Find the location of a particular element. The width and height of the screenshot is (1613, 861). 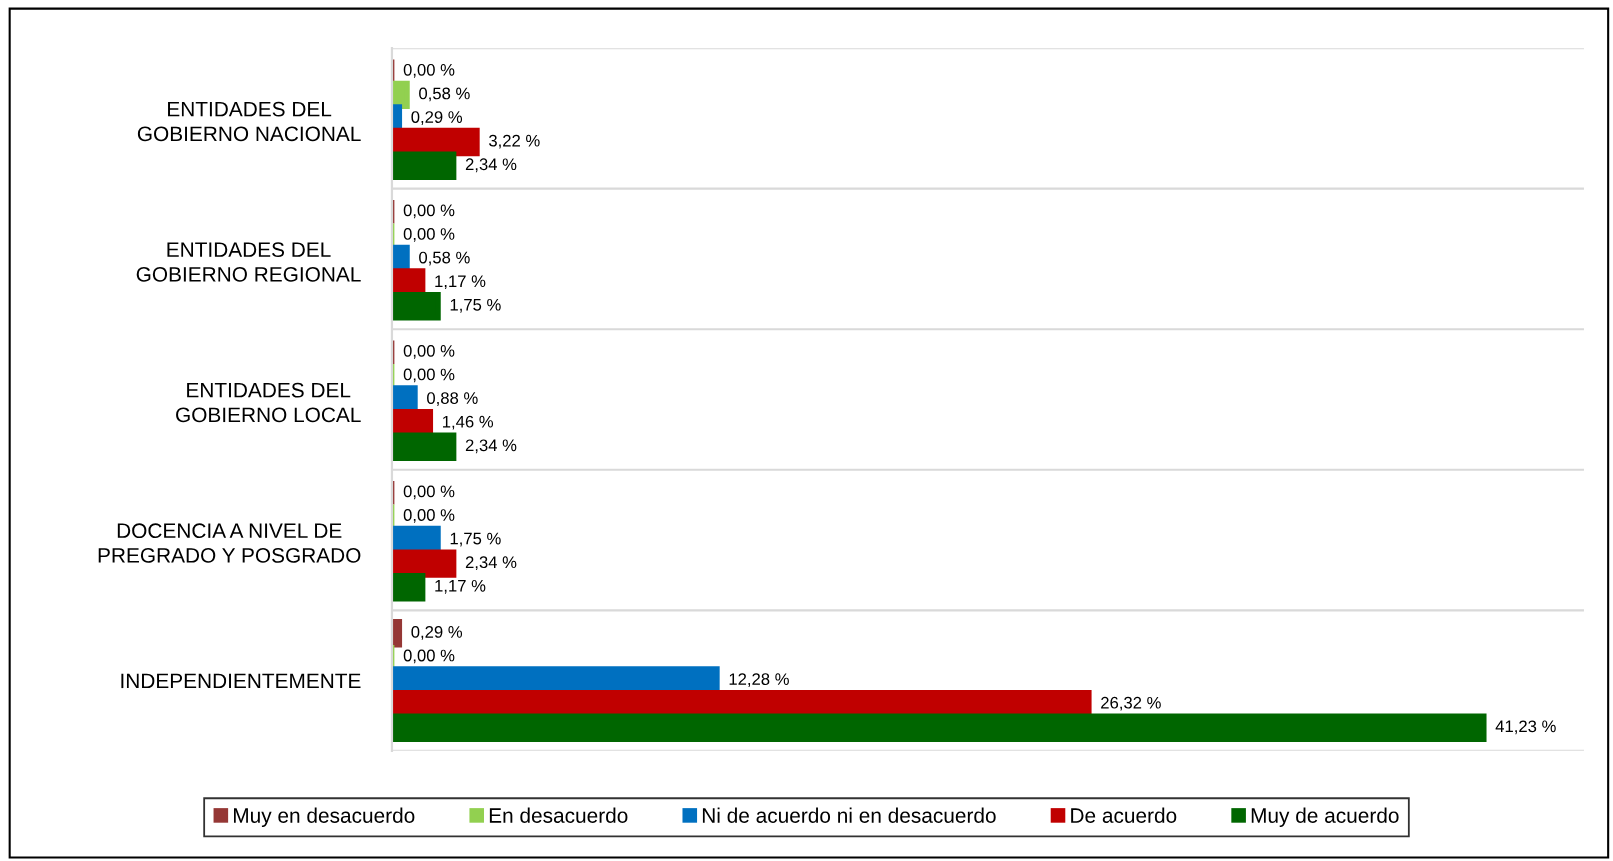

legend-label: Muy de acuerdo is located at coordinates (1325, 817).